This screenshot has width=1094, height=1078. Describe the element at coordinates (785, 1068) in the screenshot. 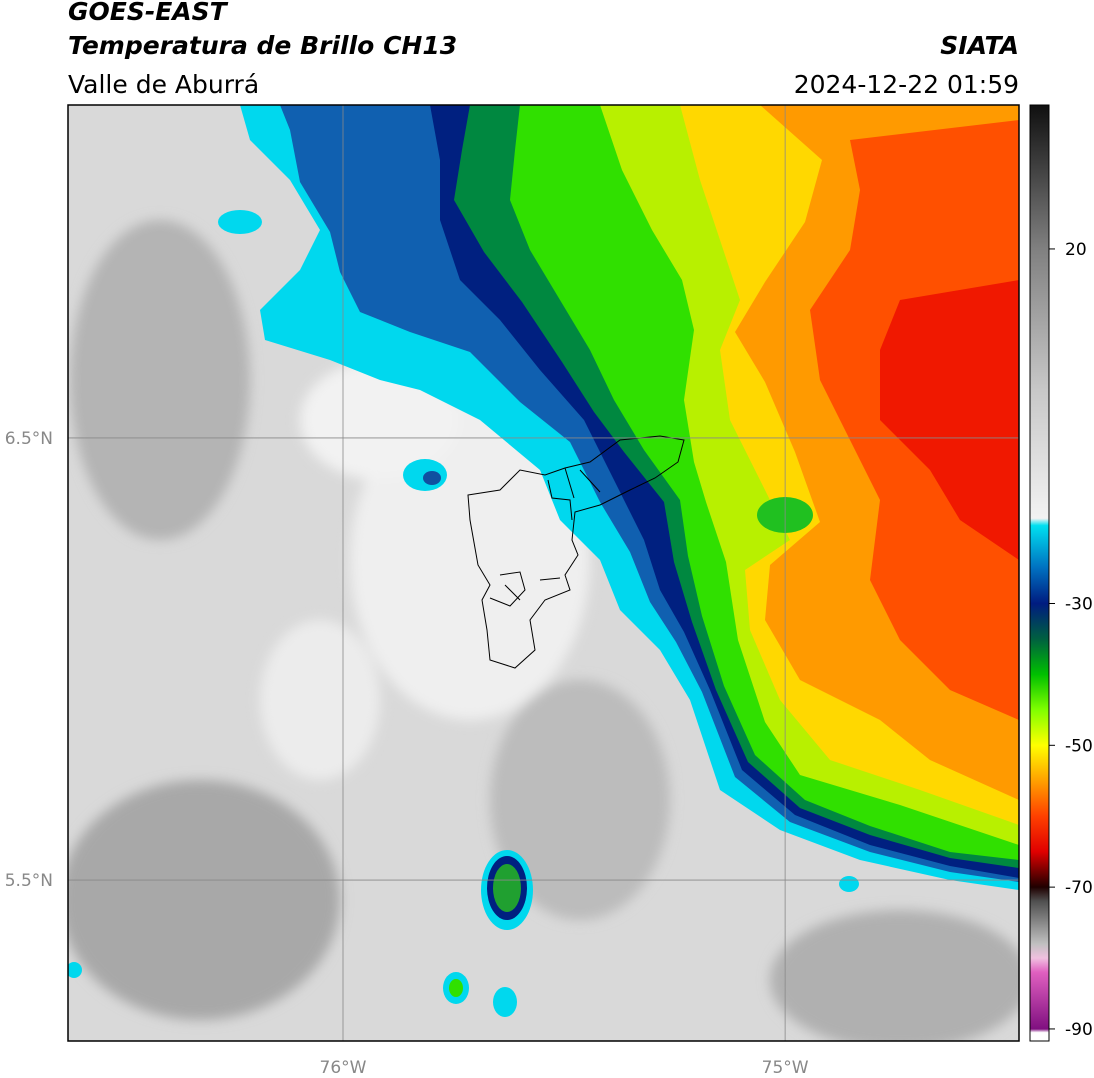

I see `x-tick-label: 75°W` at that location.